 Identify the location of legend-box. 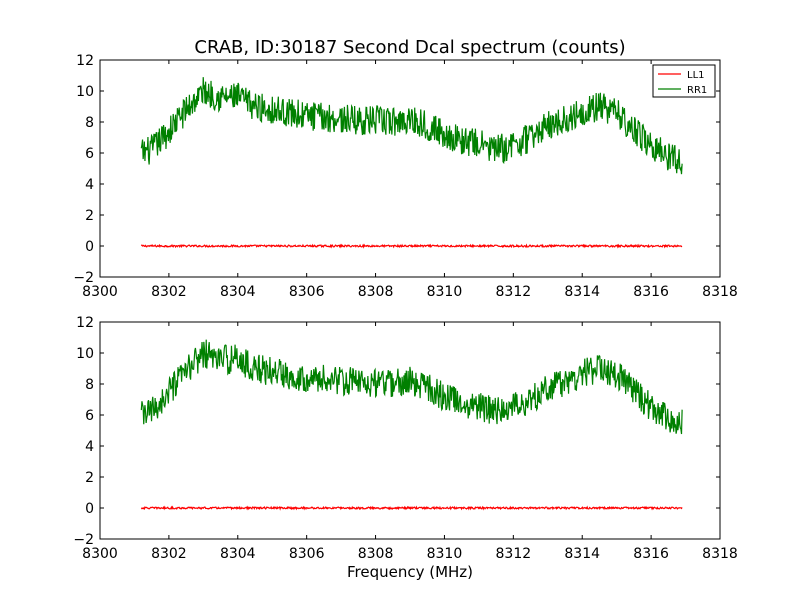
(684, 81).